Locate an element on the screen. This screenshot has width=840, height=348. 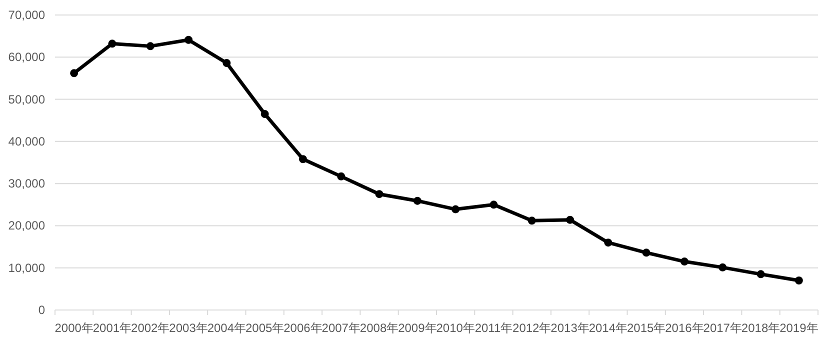
x-tick-label: 2016年 is located at coordinates (684, 328).